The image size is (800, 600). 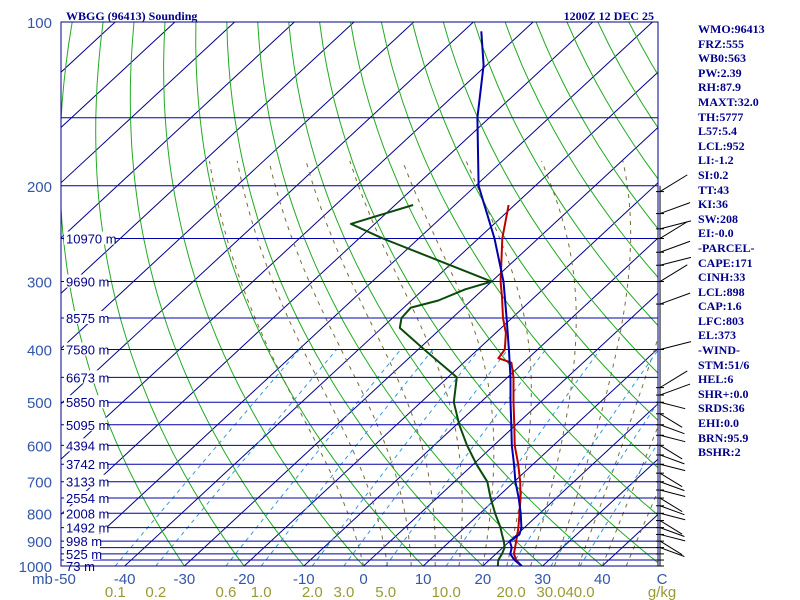 I want to click on height-label: 2554 m, so click(x=87, y=498).